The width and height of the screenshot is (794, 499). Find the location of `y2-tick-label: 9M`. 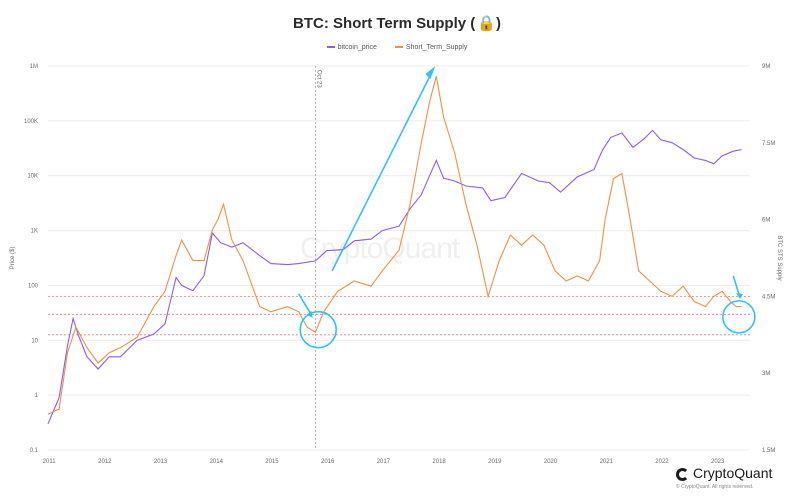

y2-tick-label: 9M is located at coordinates (766, 67).